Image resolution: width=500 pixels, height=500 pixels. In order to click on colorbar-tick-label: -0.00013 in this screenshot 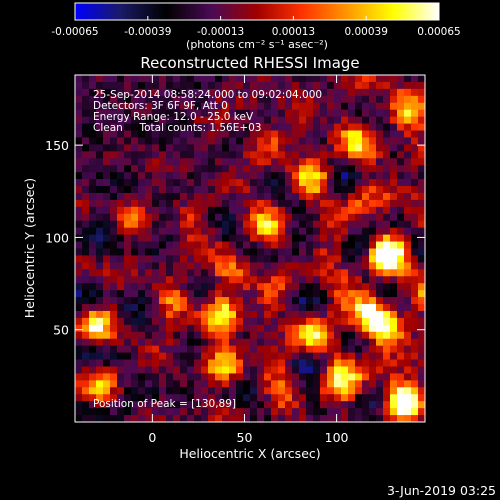, I will do `click(220, 32)`.